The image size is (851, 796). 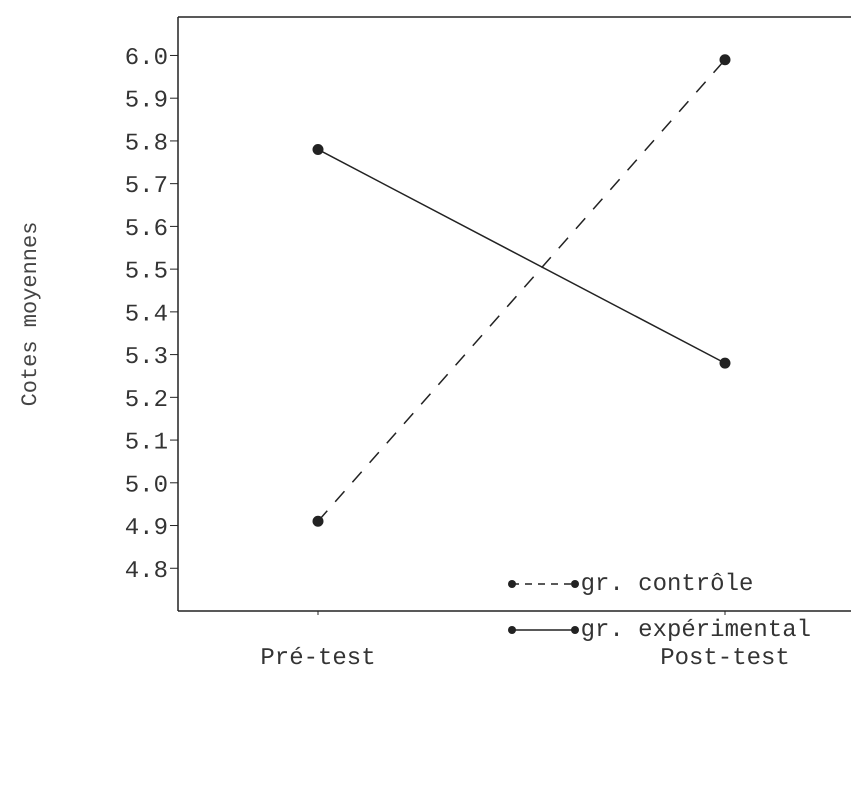 I want to click on x-tick-label: Post-test, so click(x=725, y=658).